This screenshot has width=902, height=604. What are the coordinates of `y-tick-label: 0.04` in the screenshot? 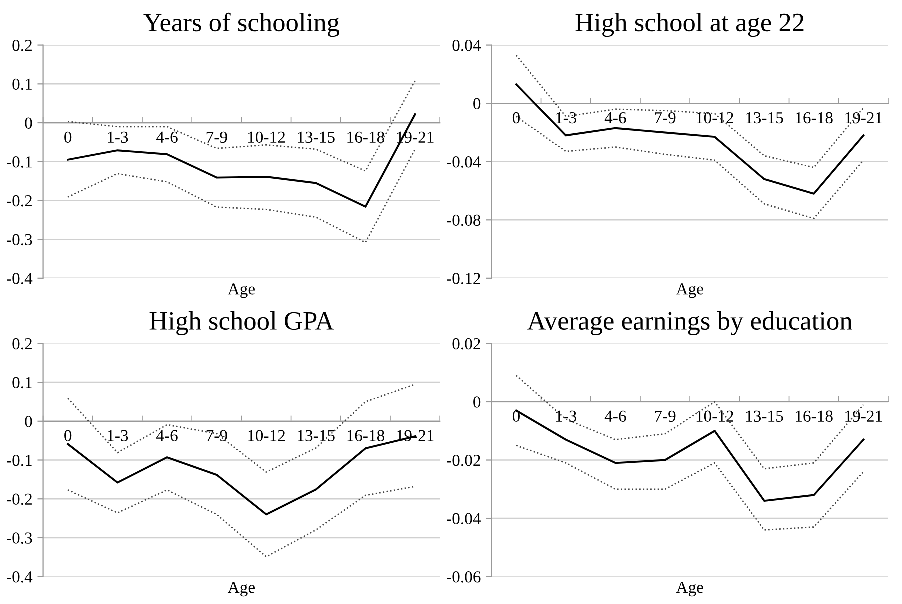 It's located at (466, 46).